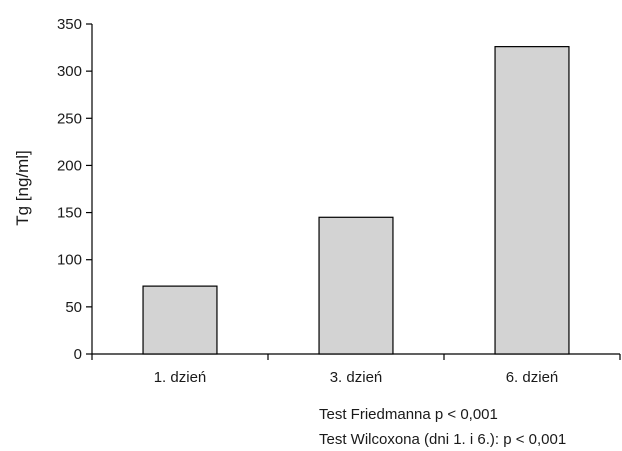  Describe the element at coordinates (69, 24) in the screenshot. I see `y-tick-label: 350` at that location.